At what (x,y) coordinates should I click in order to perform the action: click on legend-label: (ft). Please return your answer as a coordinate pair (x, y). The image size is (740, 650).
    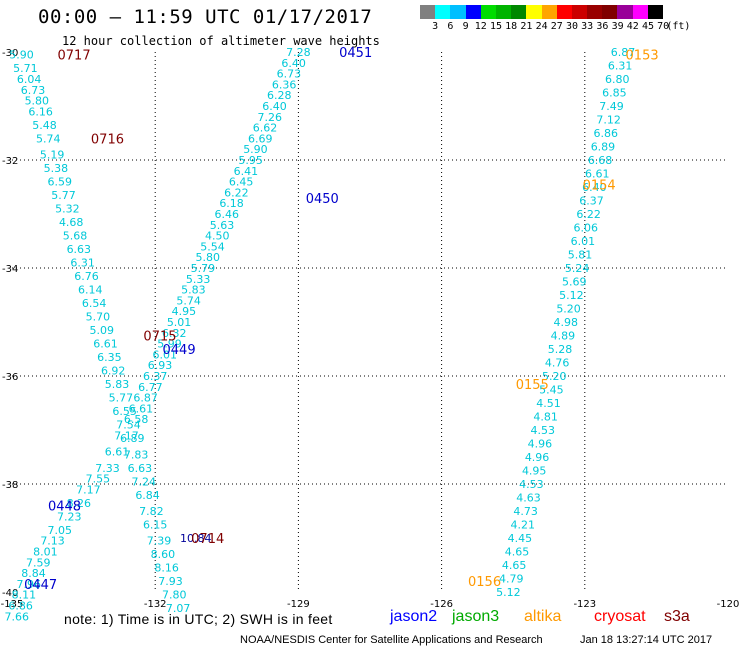
    Looking at the image, I should click on (678, 26).